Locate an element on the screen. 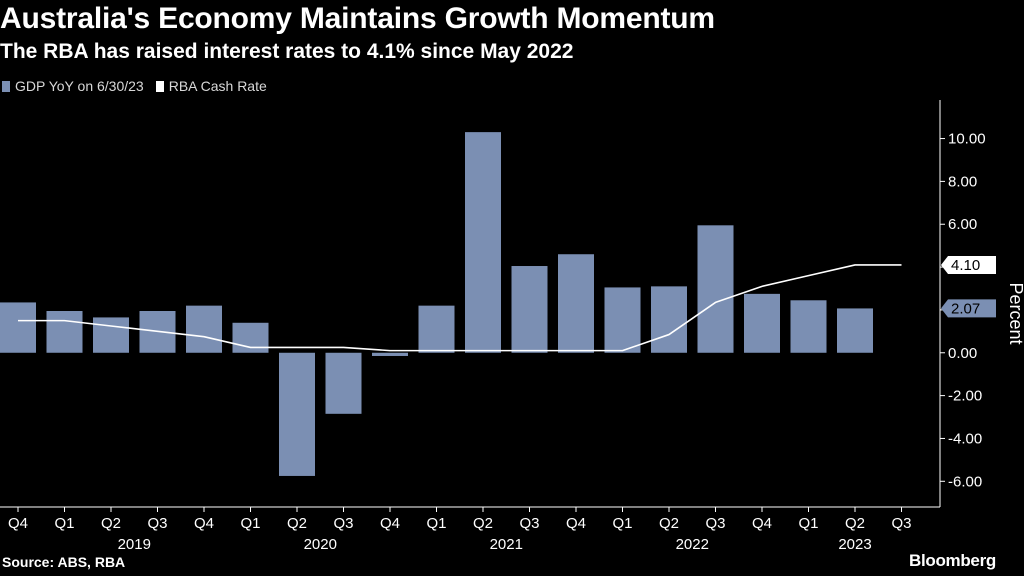  legend-swatch-cash-rate is located at coordinates (159, 86).